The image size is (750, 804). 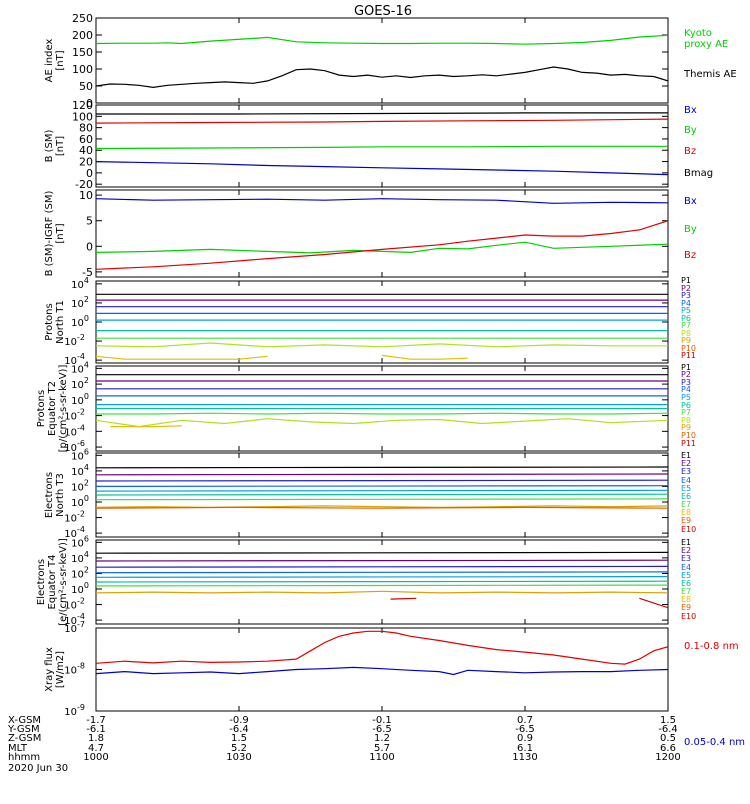 I want to click on series-label: P6, so click(x=686, y=405).